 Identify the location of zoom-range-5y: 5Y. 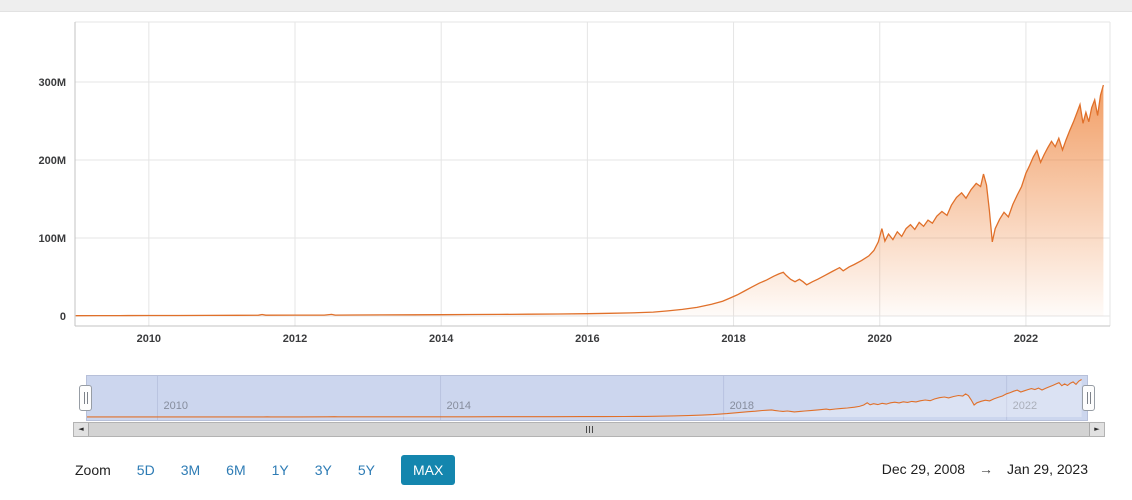
(366, 470).